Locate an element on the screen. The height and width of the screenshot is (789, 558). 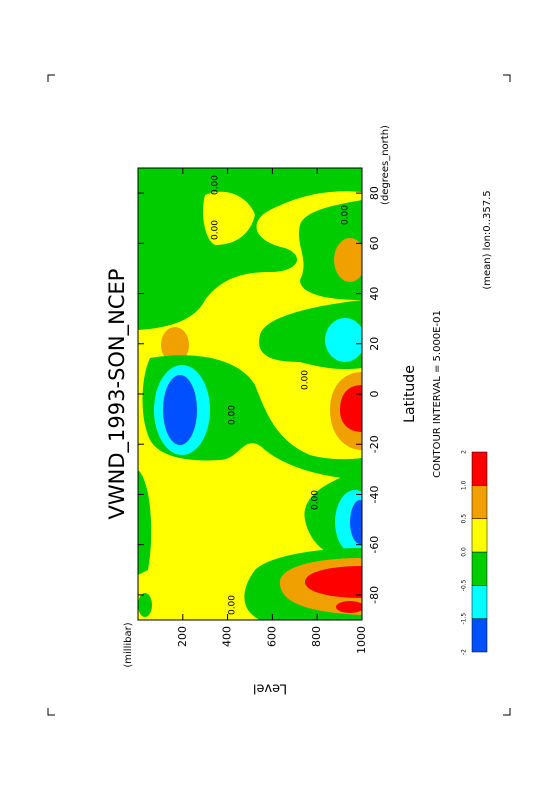
x-axis-label: Latitude is located at coordinates (410, 394).